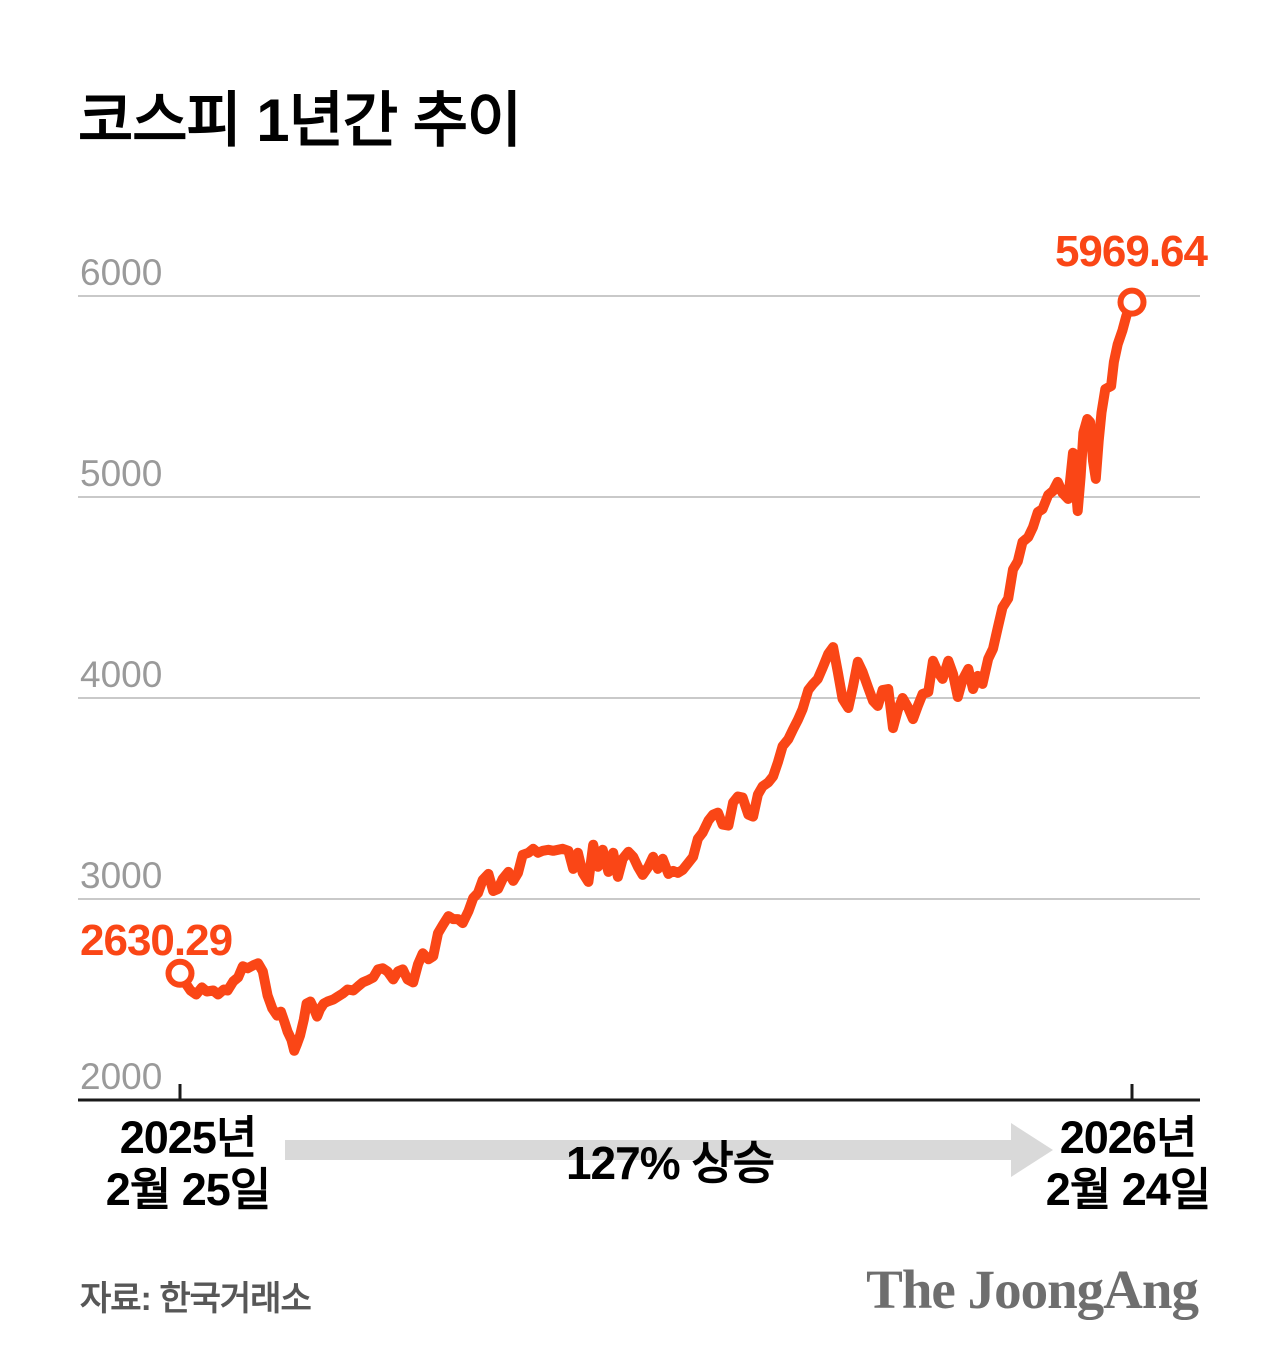 The image size is (1280, 1363). What do you see at coordinates (121, 875) in the screenshot?
I see `y-tick-label-3000: 3000` at bounding box center [121, 875].